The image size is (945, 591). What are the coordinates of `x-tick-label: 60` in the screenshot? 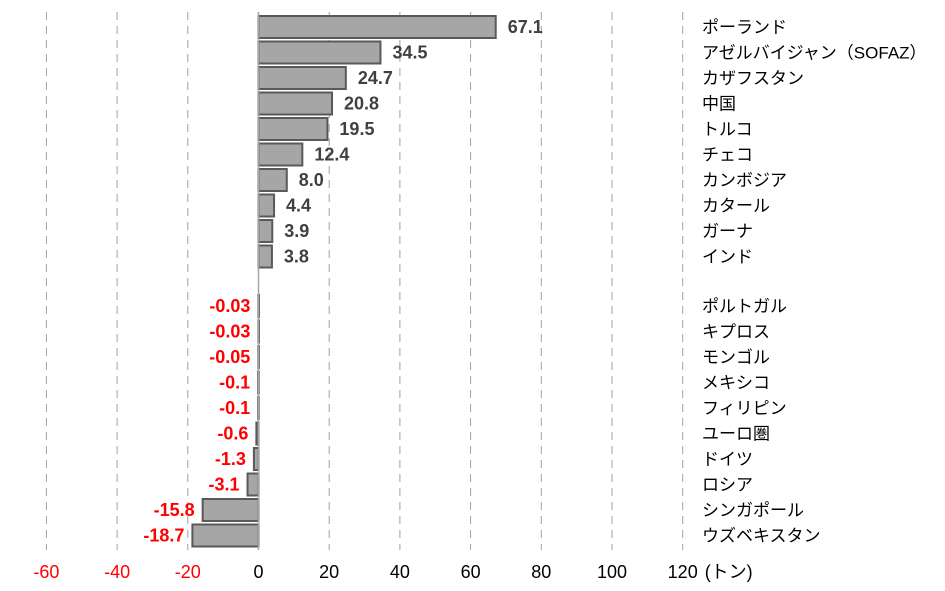 It's located at (471, 572).